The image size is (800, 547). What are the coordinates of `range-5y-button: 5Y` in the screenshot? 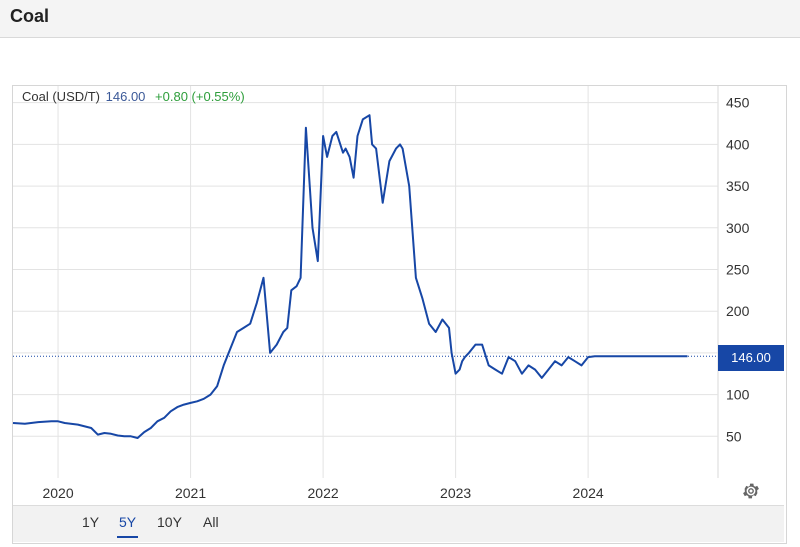 It's located at (128, 526).